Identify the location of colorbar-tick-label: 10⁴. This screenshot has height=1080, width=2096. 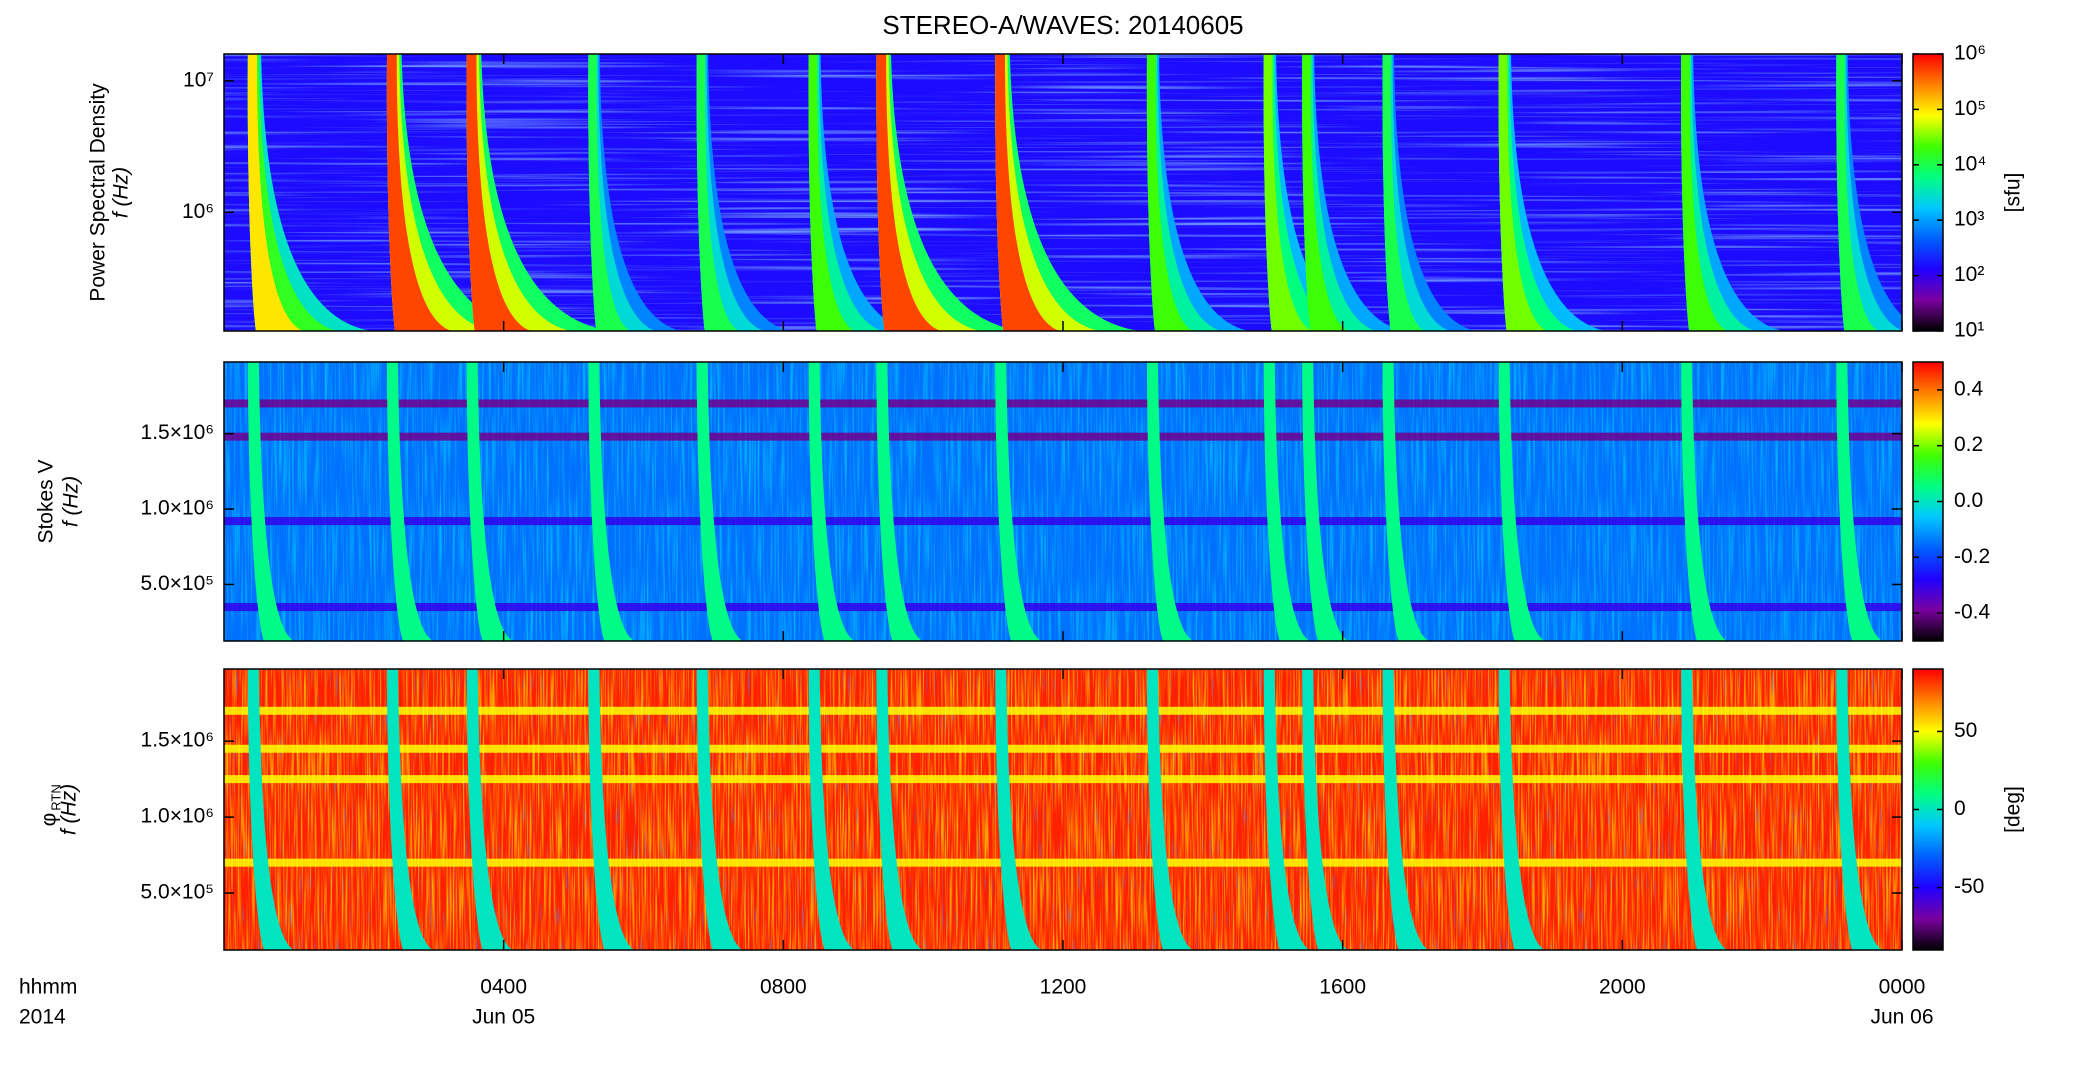
(1970, 163).